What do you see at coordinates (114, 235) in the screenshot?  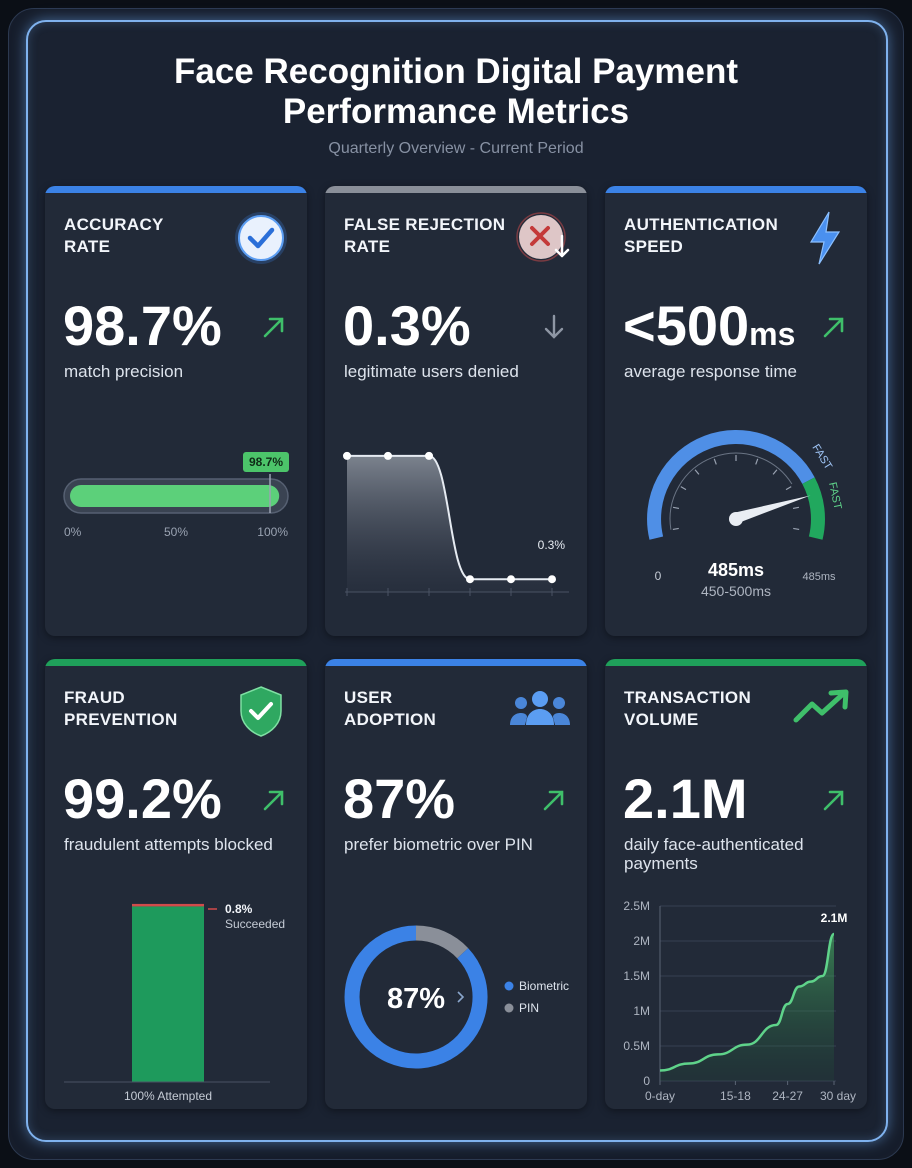 I see `card-label: ACCURACY RATE` at bounding box center [114, 235].